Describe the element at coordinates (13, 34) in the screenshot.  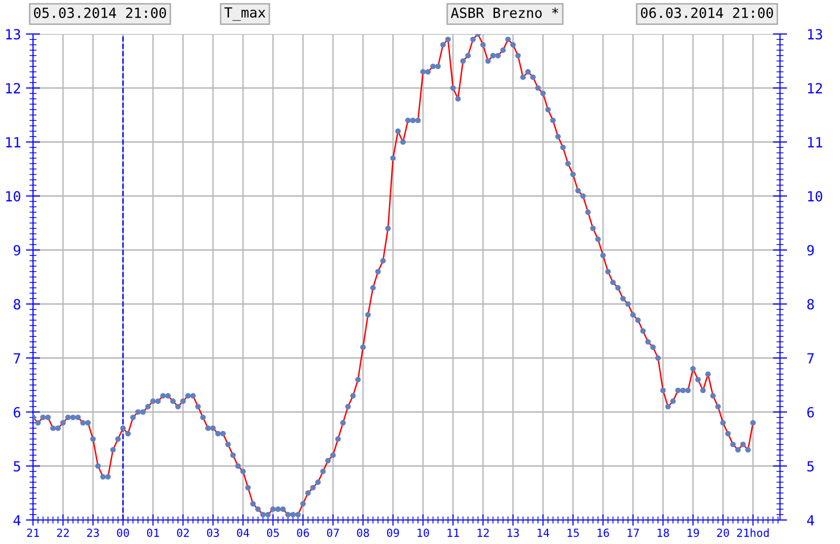
I see `y-tick-label: 13` at that location.